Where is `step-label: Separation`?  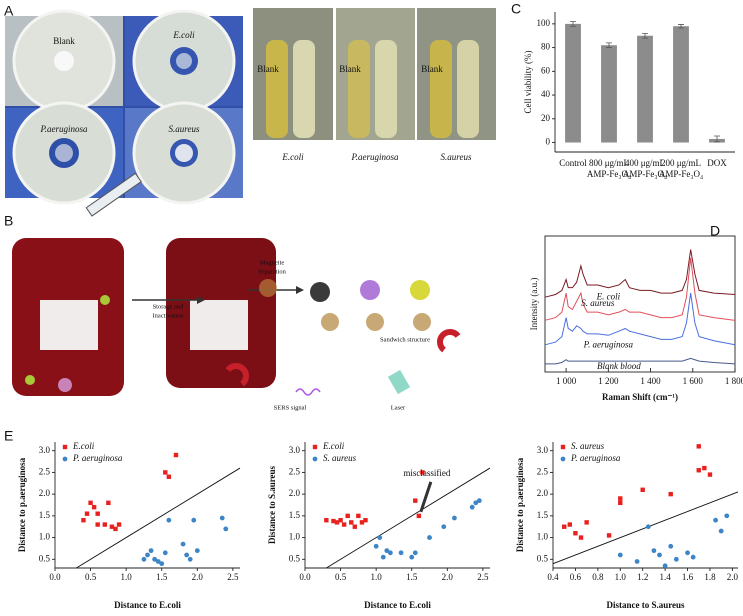
step-label: Separation is located at coordinates (272, 271).